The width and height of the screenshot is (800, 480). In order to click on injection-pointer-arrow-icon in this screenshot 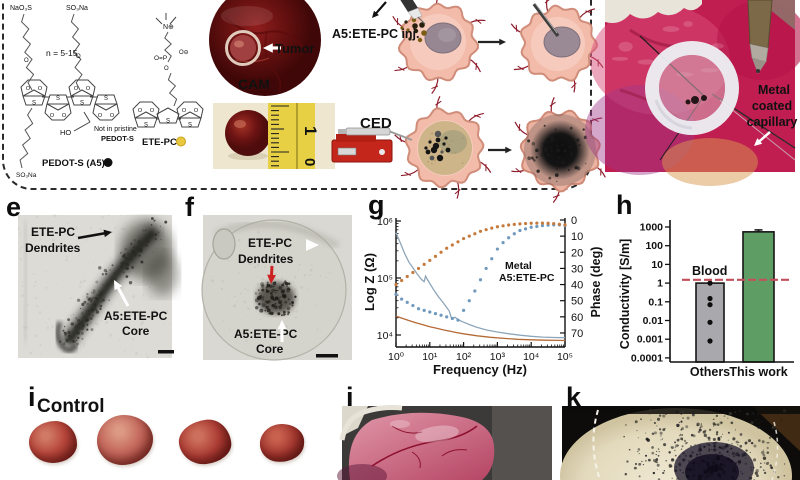, I will do `click(375, 14)`.